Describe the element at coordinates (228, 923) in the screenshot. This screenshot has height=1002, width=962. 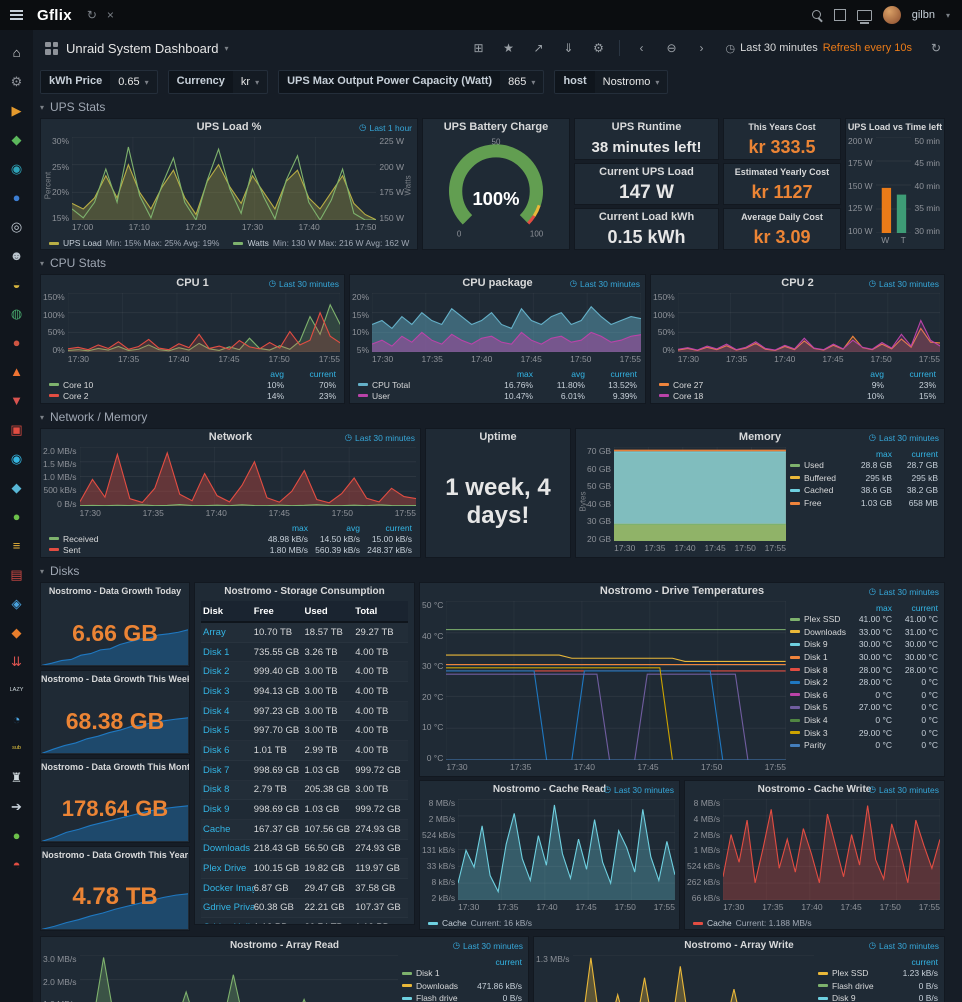
I see `disk-name-link: Gdrive Unlimited` at that location.